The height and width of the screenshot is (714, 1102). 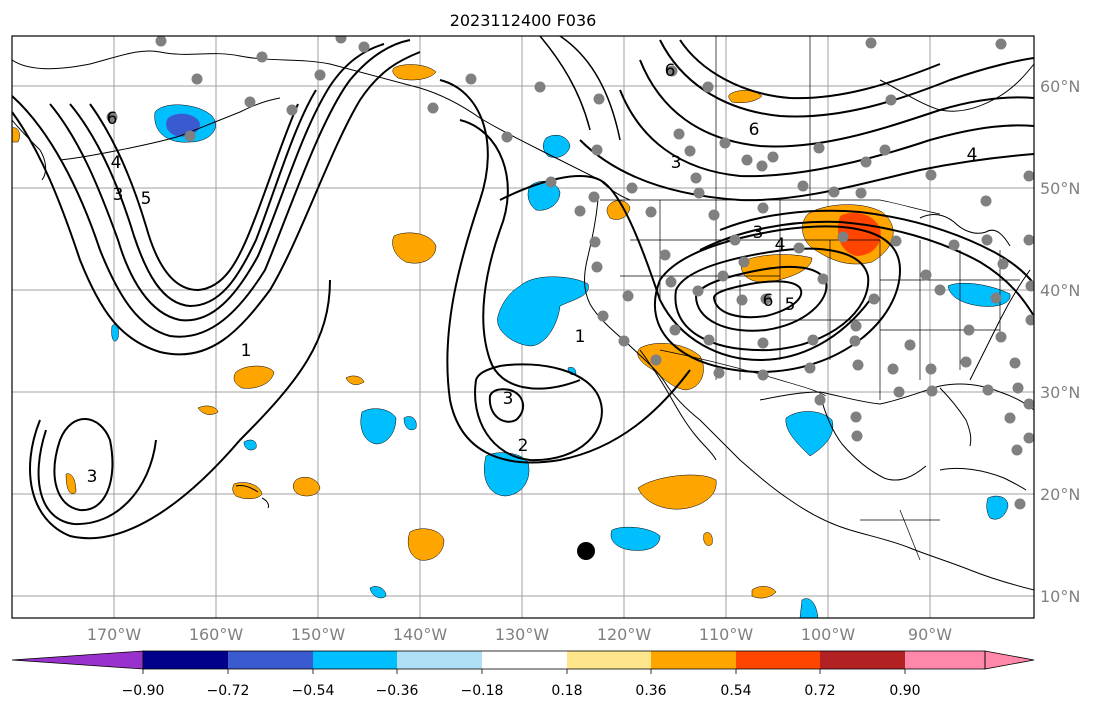 What do you see at coordinates (378, 426) in the screenshot?
I see `anomaly-blue-mid2` at bounding box center [378, 426].